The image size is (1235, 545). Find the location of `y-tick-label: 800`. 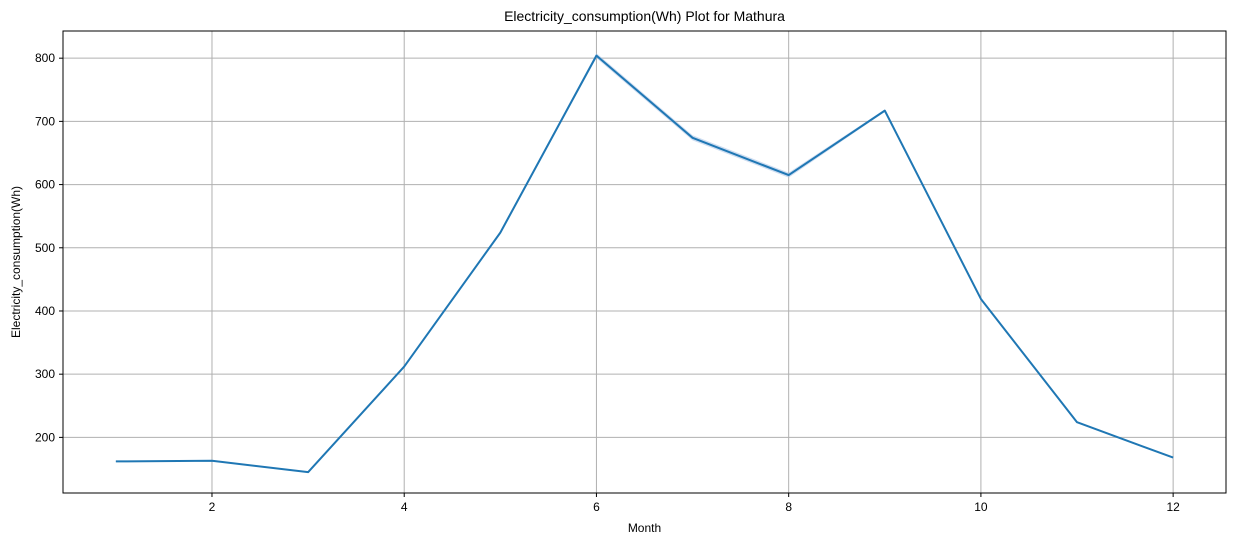

y-tick-label: 800 is located at coordinates (45, 58).